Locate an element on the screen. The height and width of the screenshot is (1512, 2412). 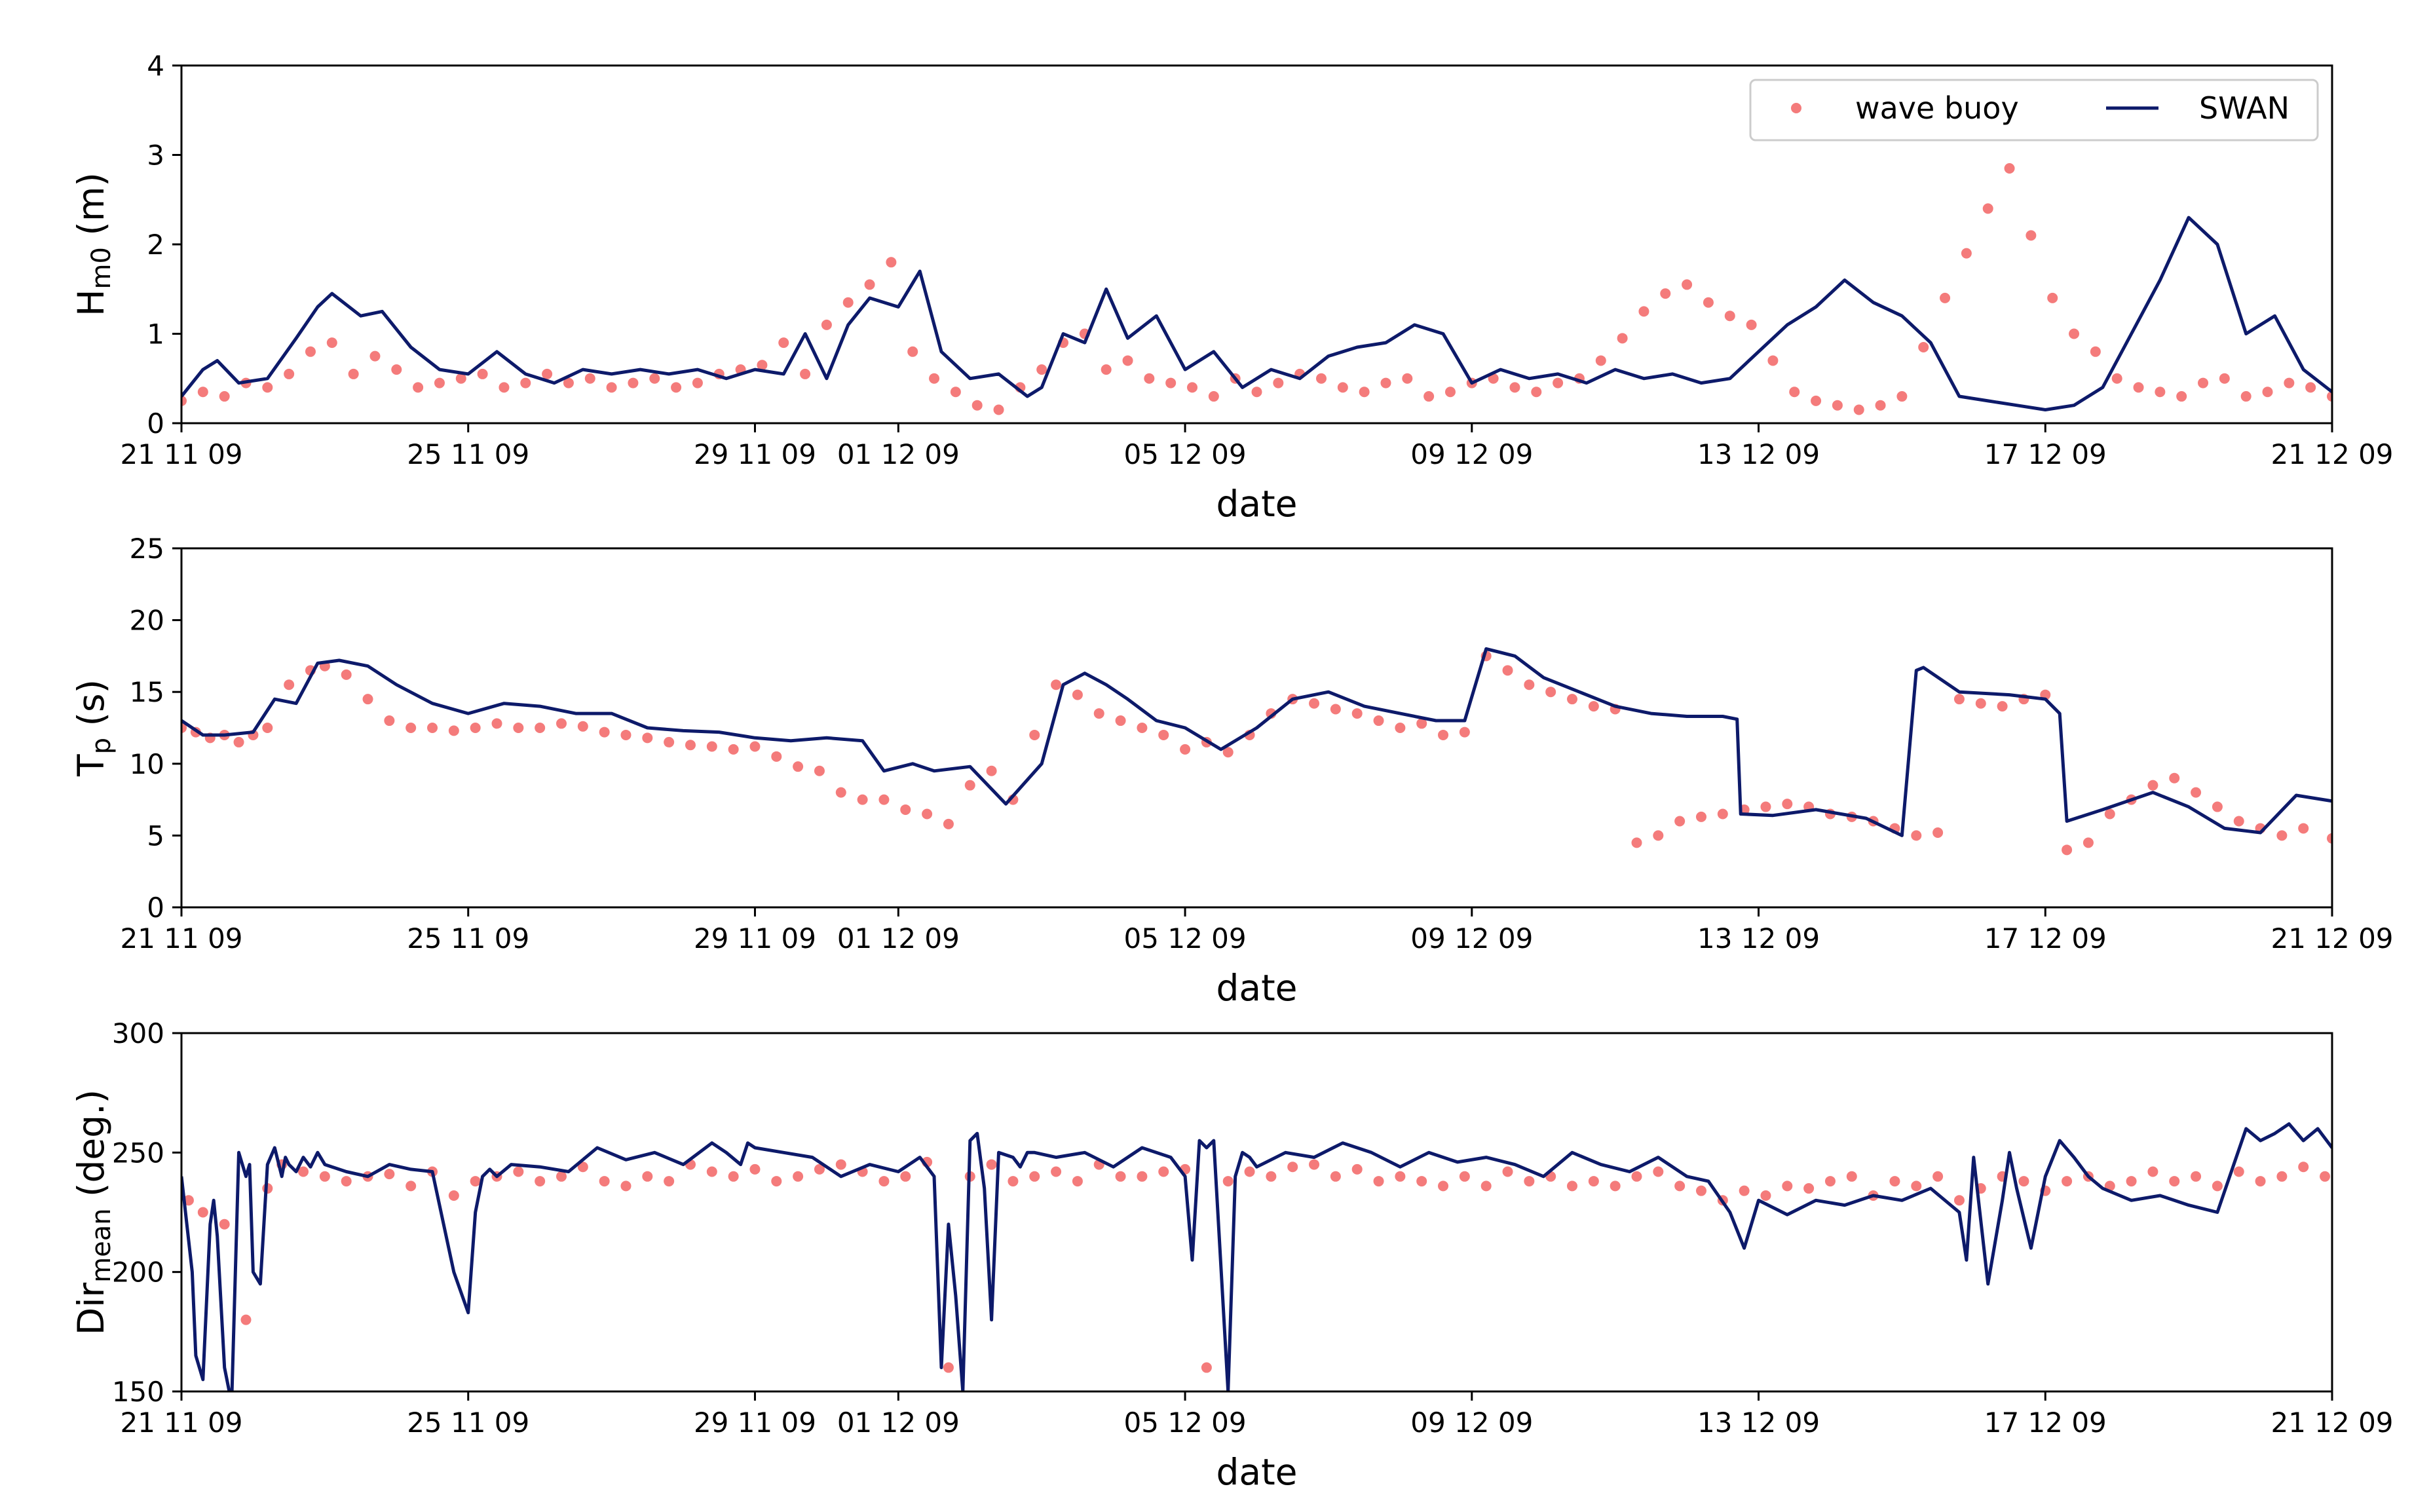
y-axis-label-main: H is located at coordinates (91, 303).